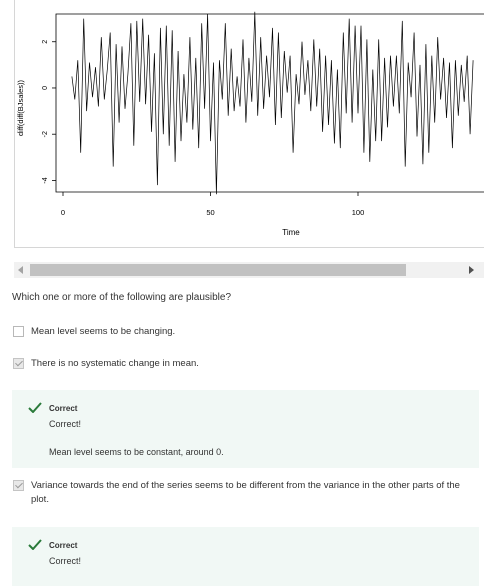 This screenshot has height=586, width=496. Describe the element at coordinates (18, 331) in the screenshot. I see `checkbox-unchecked` at that location.